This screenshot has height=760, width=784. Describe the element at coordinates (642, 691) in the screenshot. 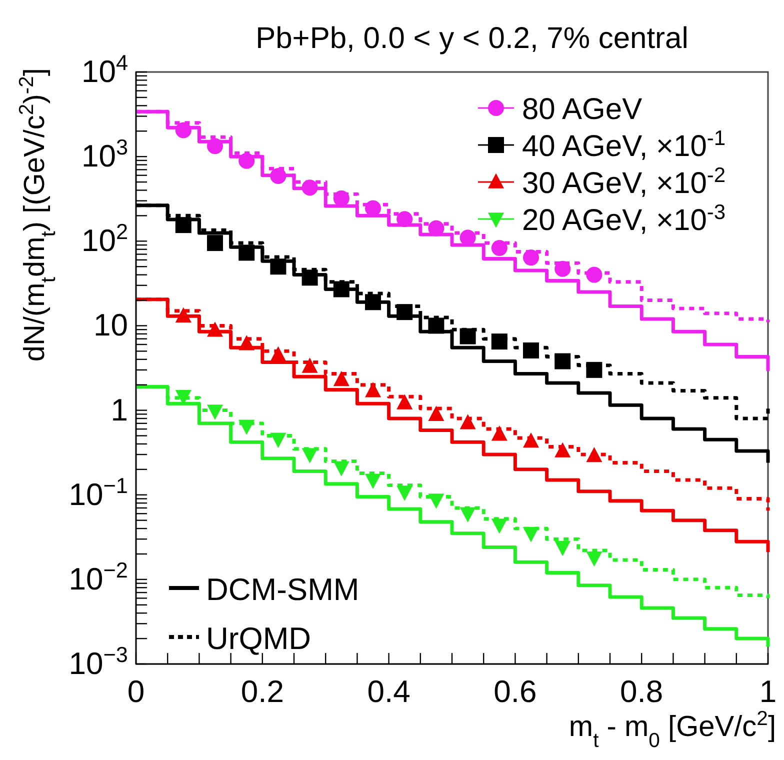

I see `x-tick-label: 0.8` at that location.